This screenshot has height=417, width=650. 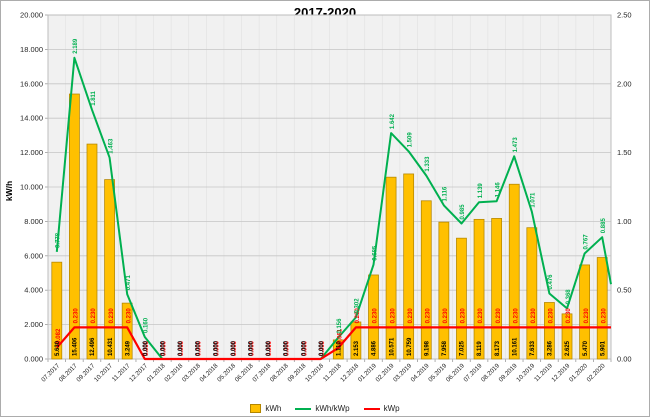 What do you see at coordinates (551, 348) in the screenshot?
I see `bar-value-label: 3.286` at bounding box center [551, 348].